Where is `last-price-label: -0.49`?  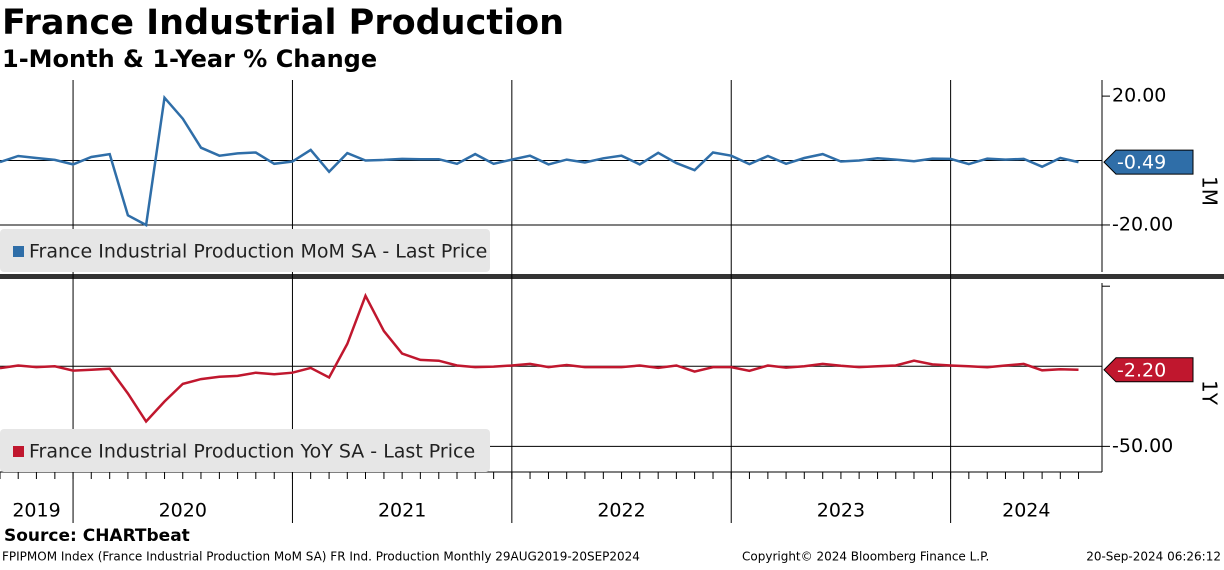
last-price-label: -0.49 is located at coordinates (1141, 163).